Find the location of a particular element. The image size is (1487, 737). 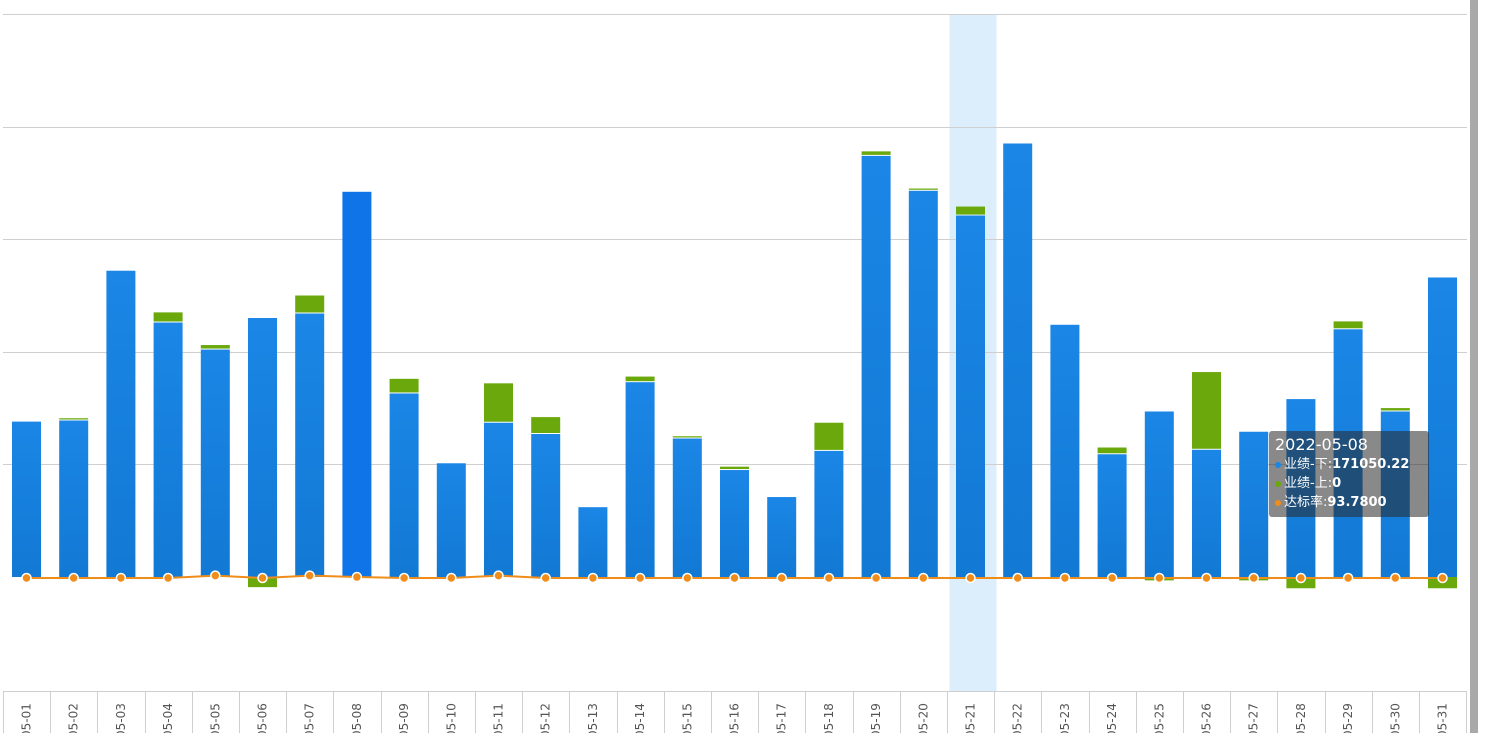

tooltip-row-label: 业绩-上: is located at coordinates (1308, 483).